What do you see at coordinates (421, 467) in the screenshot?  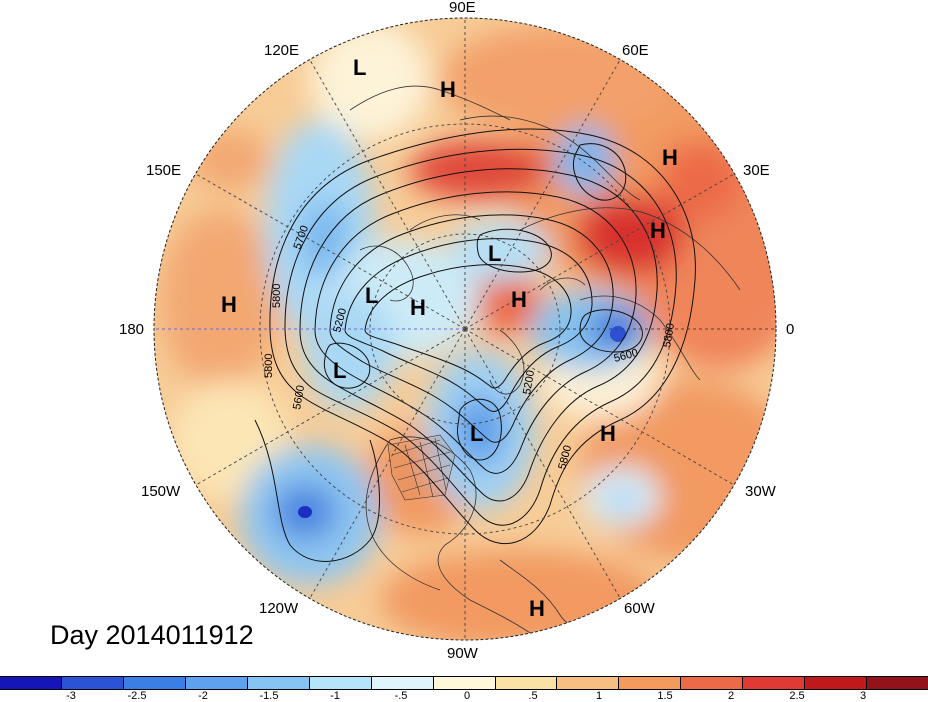 I see `hatch-region` at bounding box center [421, 467].